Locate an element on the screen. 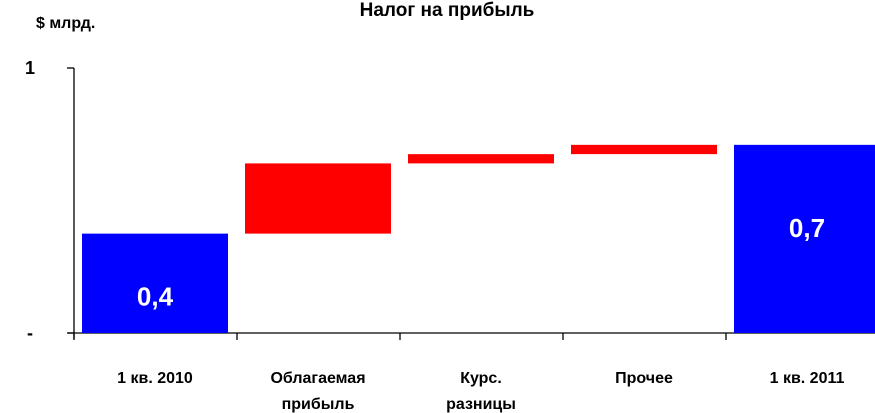 This screenshot has height=413, width=875. y-tick-label: 1 is located at coordinates (30, 68).